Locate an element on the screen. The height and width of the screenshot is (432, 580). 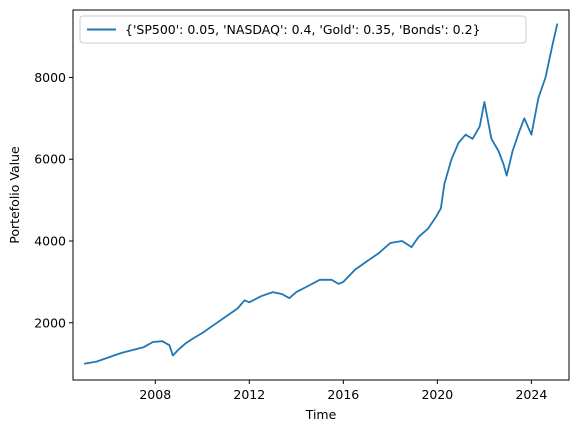
y-axis: 2000 4000 6000 8000 is located at coordinates (53, 200).